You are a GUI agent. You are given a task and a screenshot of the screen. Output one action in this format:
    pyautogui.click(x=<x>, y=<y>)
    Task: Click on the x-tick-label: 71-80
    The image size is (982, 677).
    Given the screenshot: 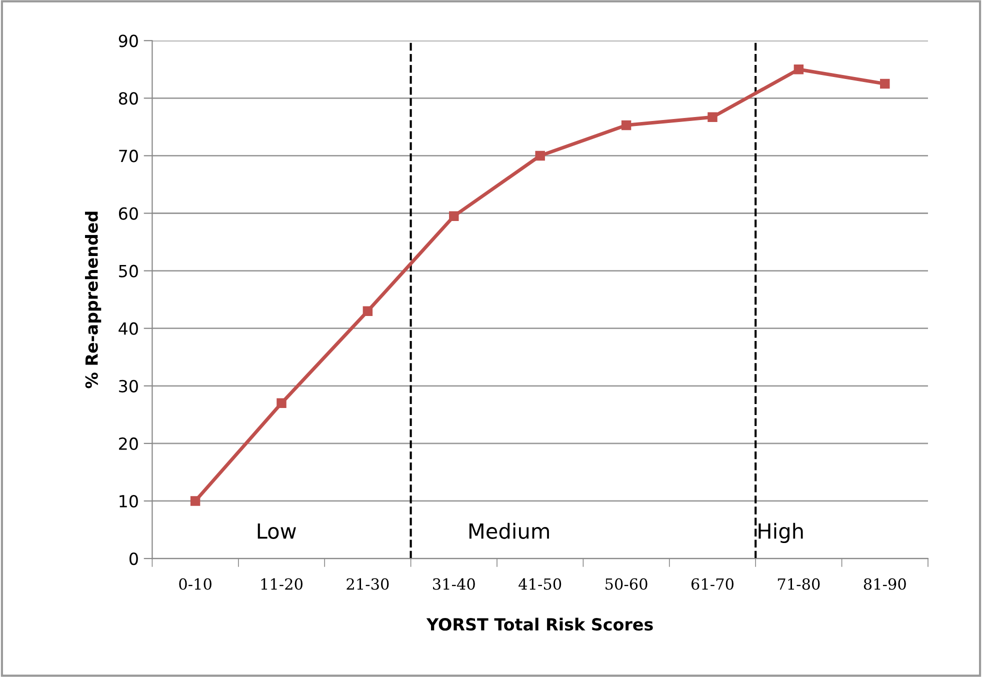 What is the action you would take?
    pyautogui.click(x=799, y=584)
    